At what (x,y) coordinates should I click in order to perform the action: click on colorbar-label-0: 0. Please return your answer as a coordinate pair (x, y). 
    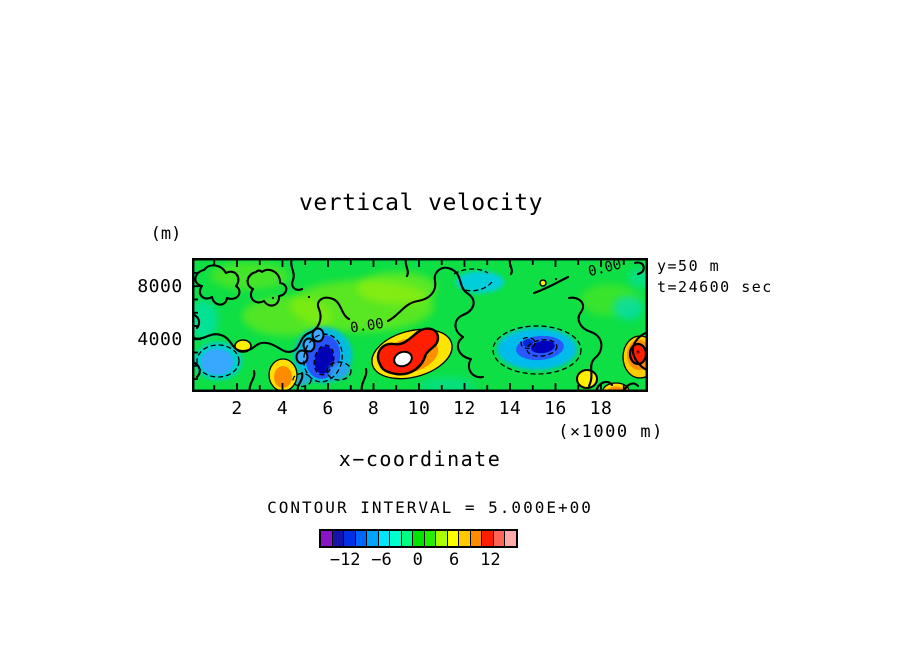
    Looking at the image, I should click on (417, 560).